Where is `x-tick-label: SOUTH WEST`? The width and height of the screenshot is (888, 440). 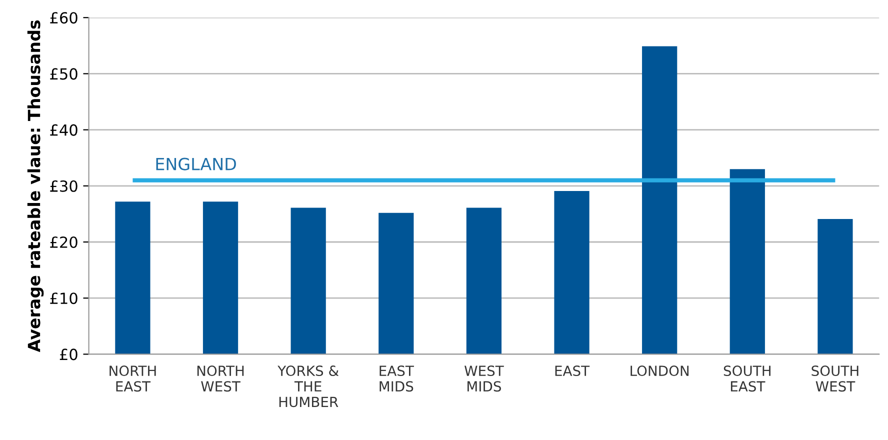
x-tick-label: SOUTH WEST is located at coordinates (835, 379).